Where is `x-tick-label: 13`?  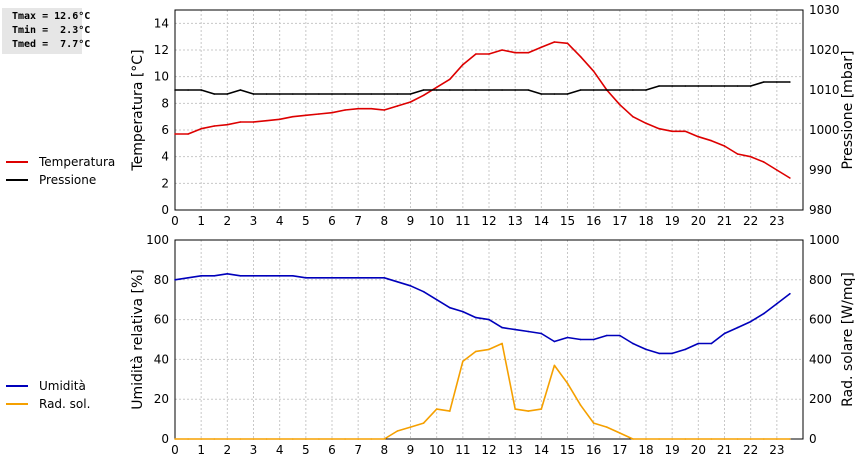 x-tick-label: 13 is located at coordinates (515, 450).